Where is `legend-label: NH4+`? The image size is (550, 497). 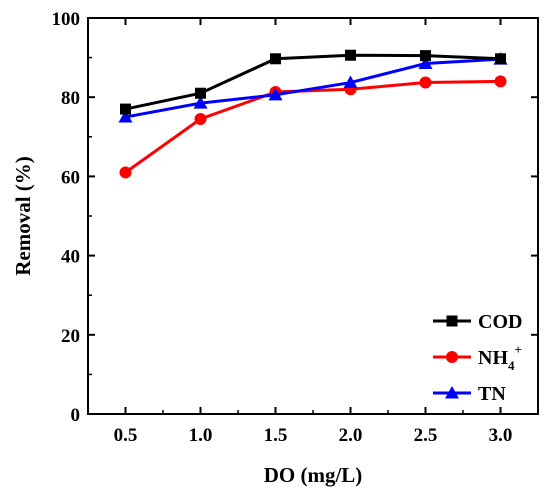
legend-label: NH4+ is located at coordinates (500, 357).